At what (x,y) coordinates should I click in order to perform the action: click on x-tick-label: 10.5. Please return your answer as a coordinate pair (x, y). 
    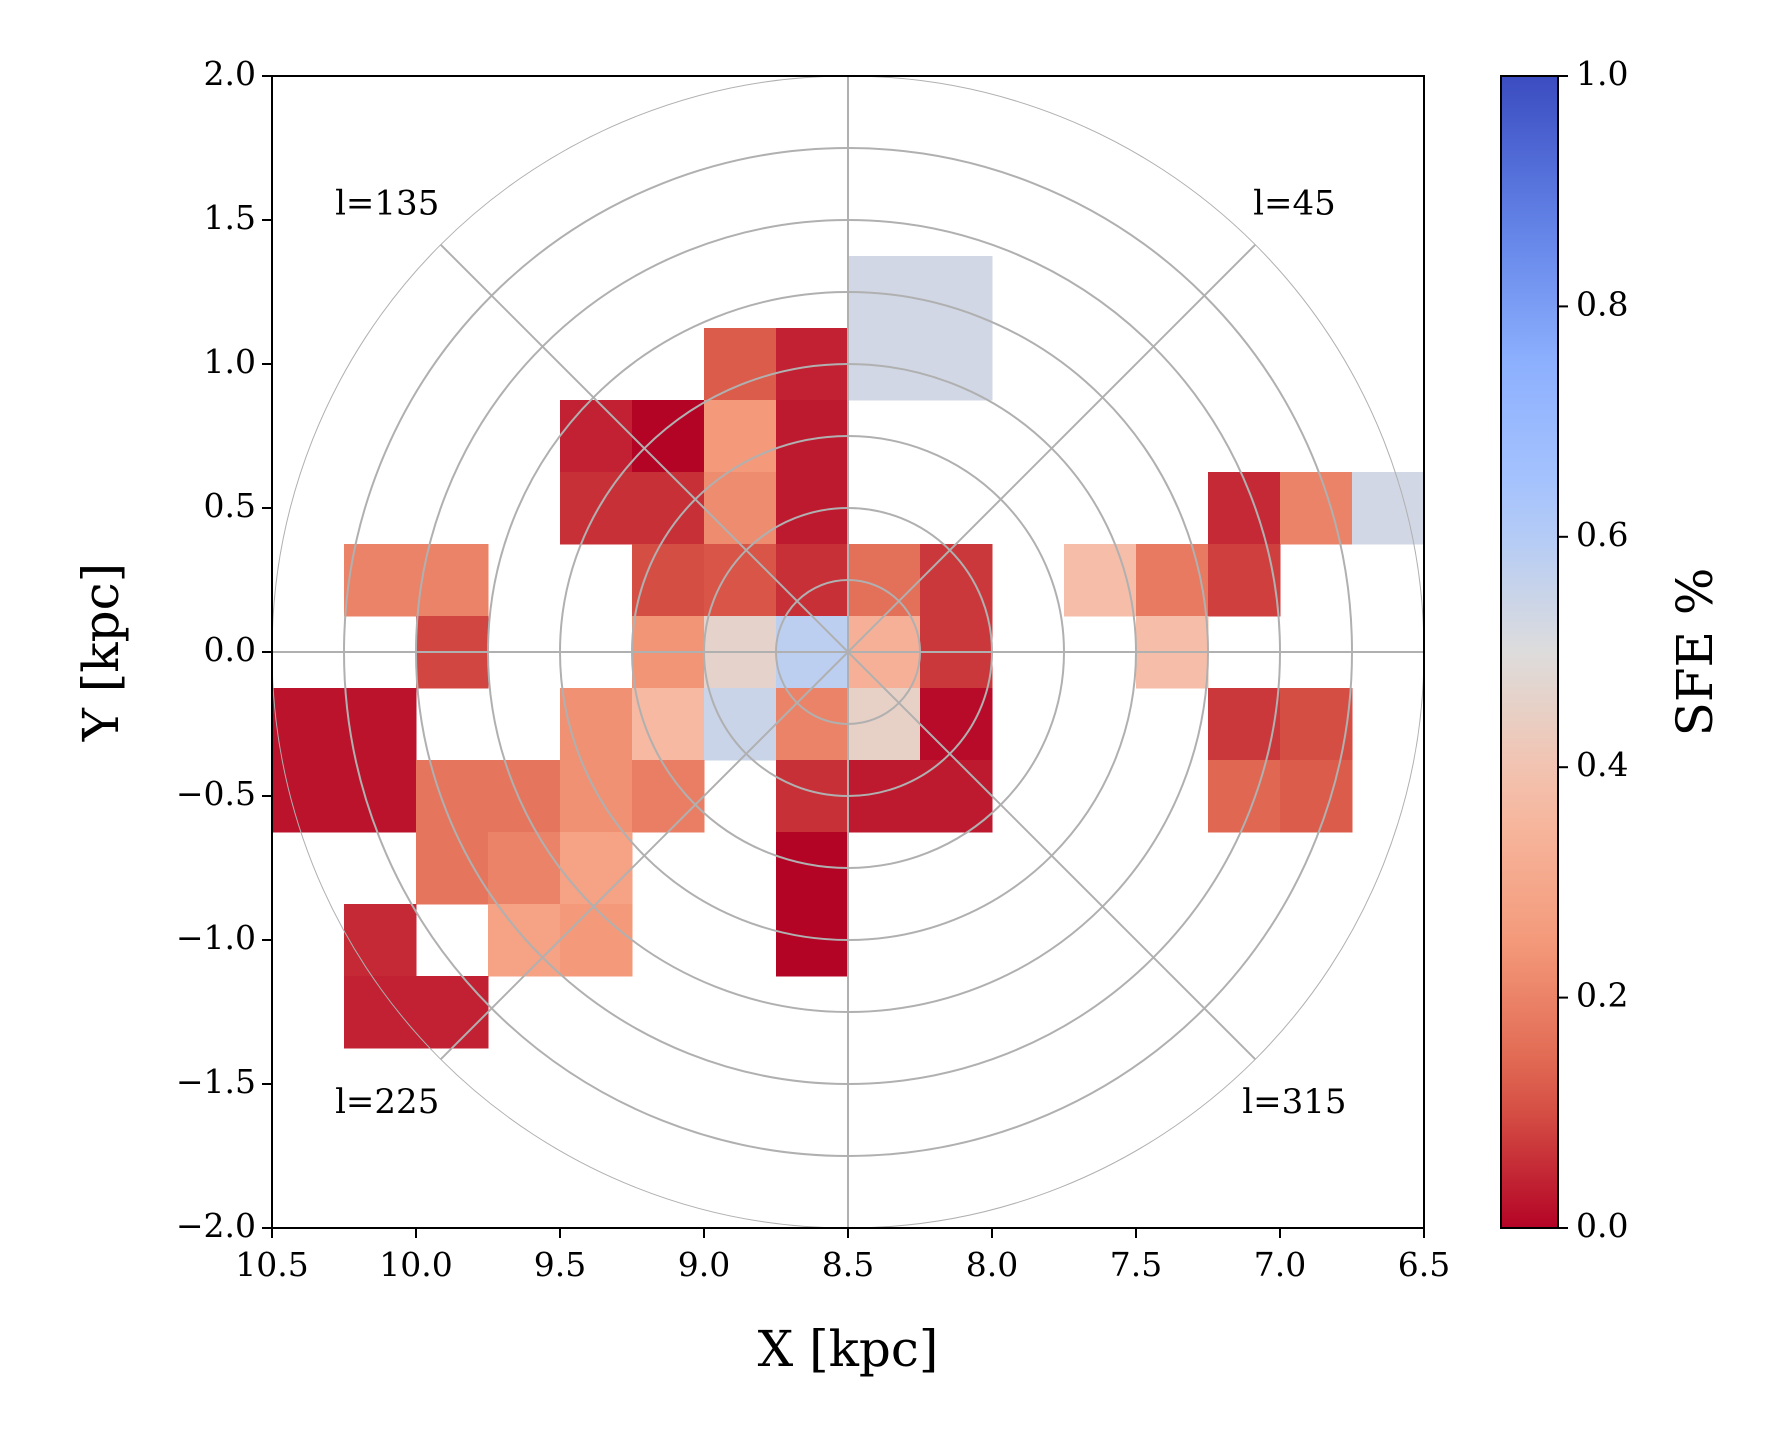
    Looking at the image, I should click on (271, 1264).